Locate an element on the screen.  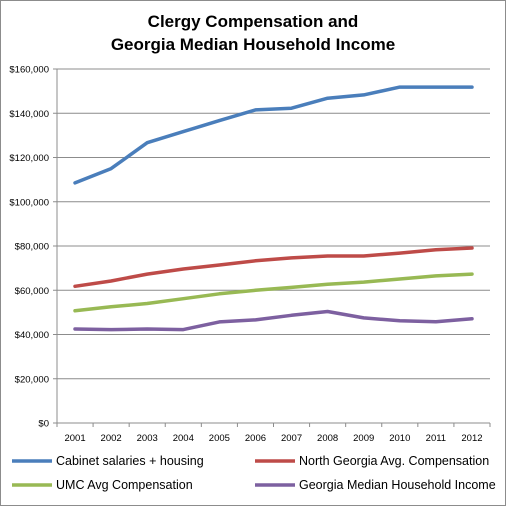
y-tick-label: $60,000 is located at coordinates (32, 291).